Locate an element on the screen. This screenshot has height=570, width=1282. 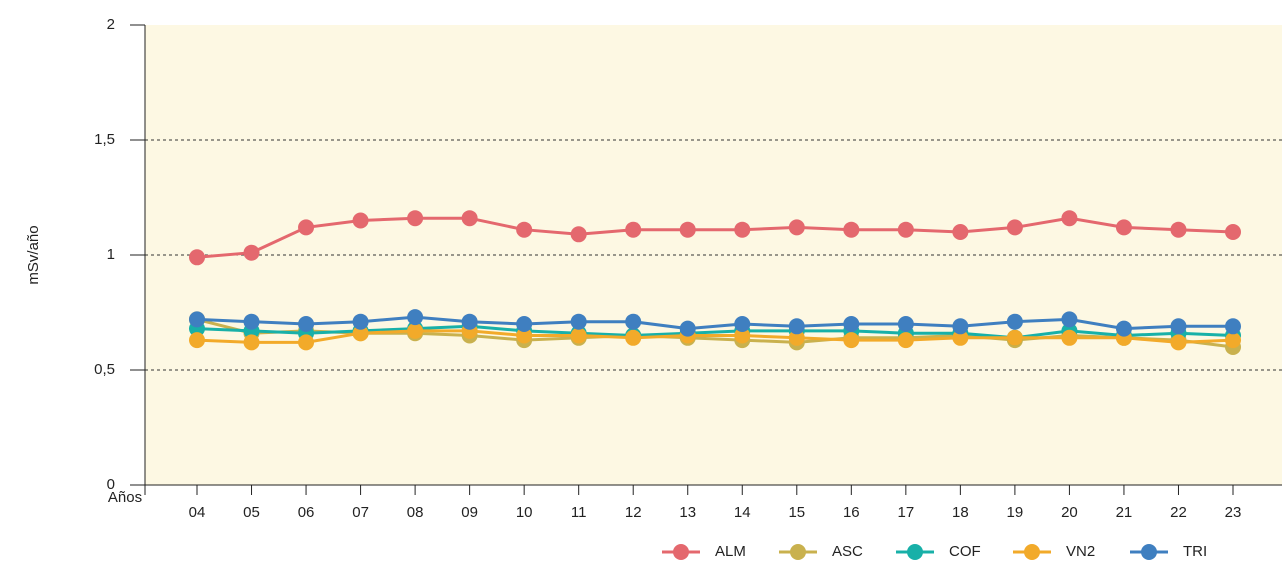
x-tick-label: 11 is located at coordinates (579, 512).